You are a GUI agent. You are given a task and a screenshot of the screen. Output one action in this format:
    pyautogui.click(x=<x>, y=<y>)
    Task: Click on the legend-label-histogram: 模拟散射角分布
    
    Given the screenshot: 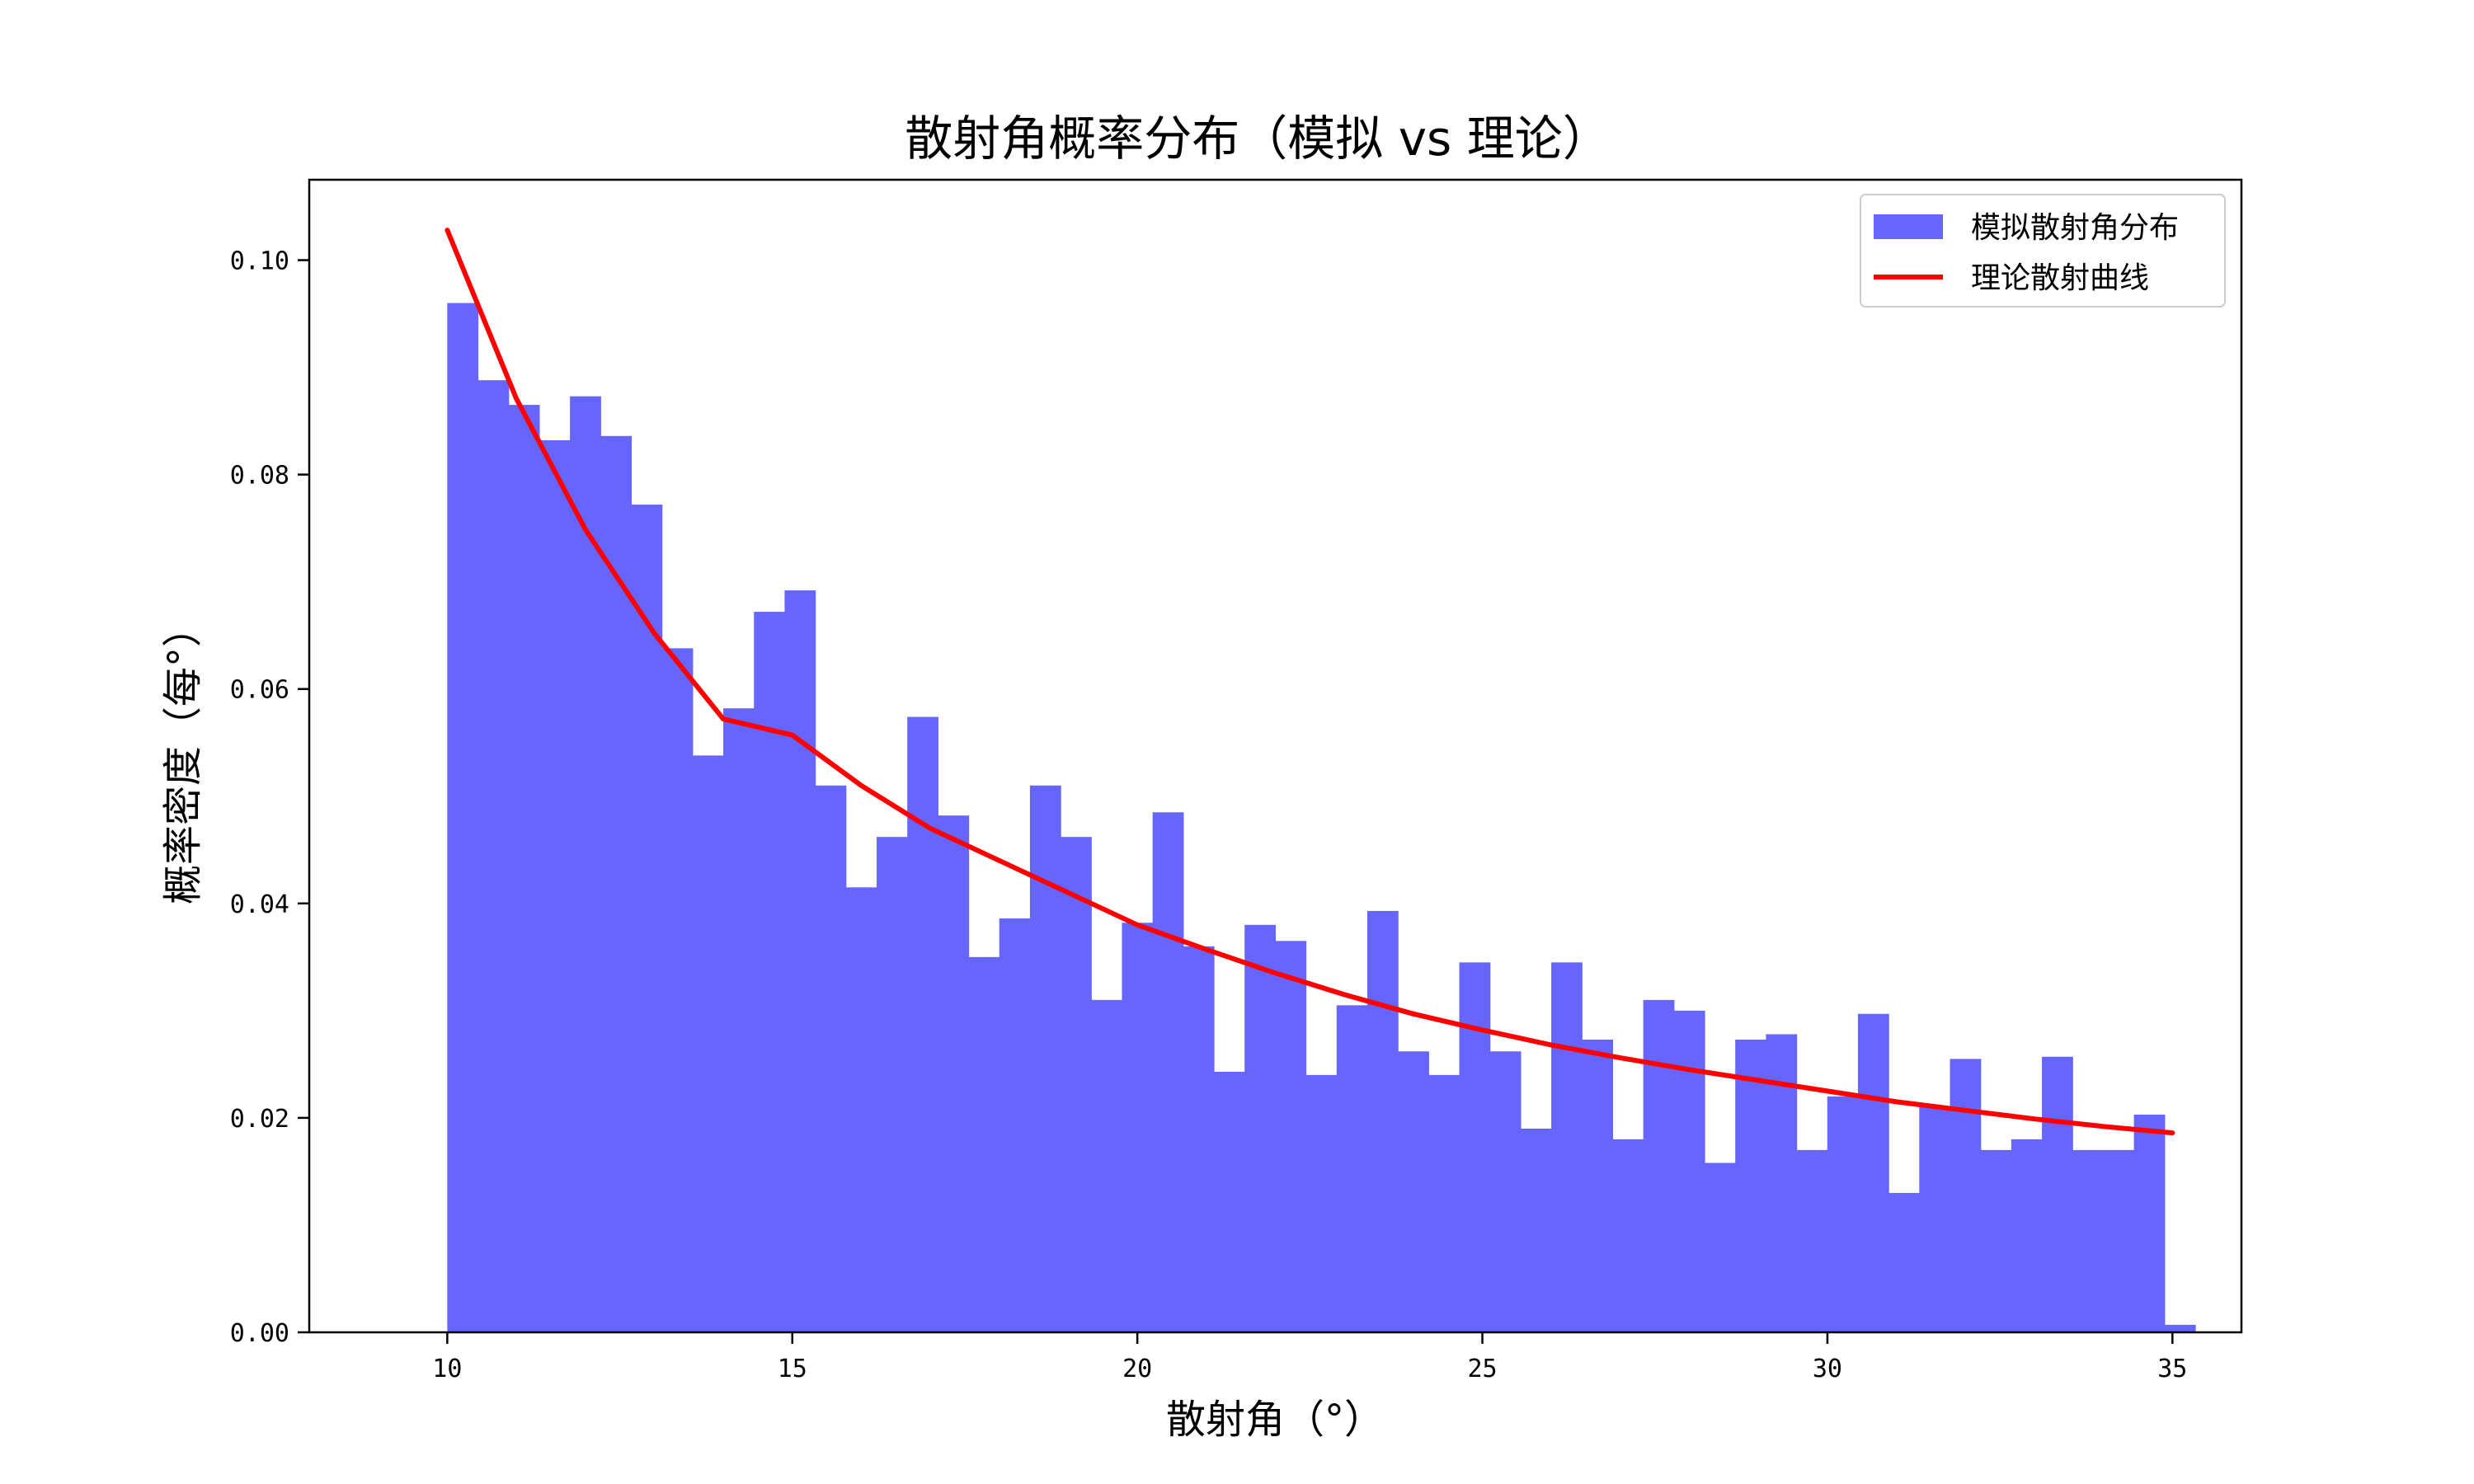 What is the action you would take?
    pyautogui.click(x=2075, y=228)
    